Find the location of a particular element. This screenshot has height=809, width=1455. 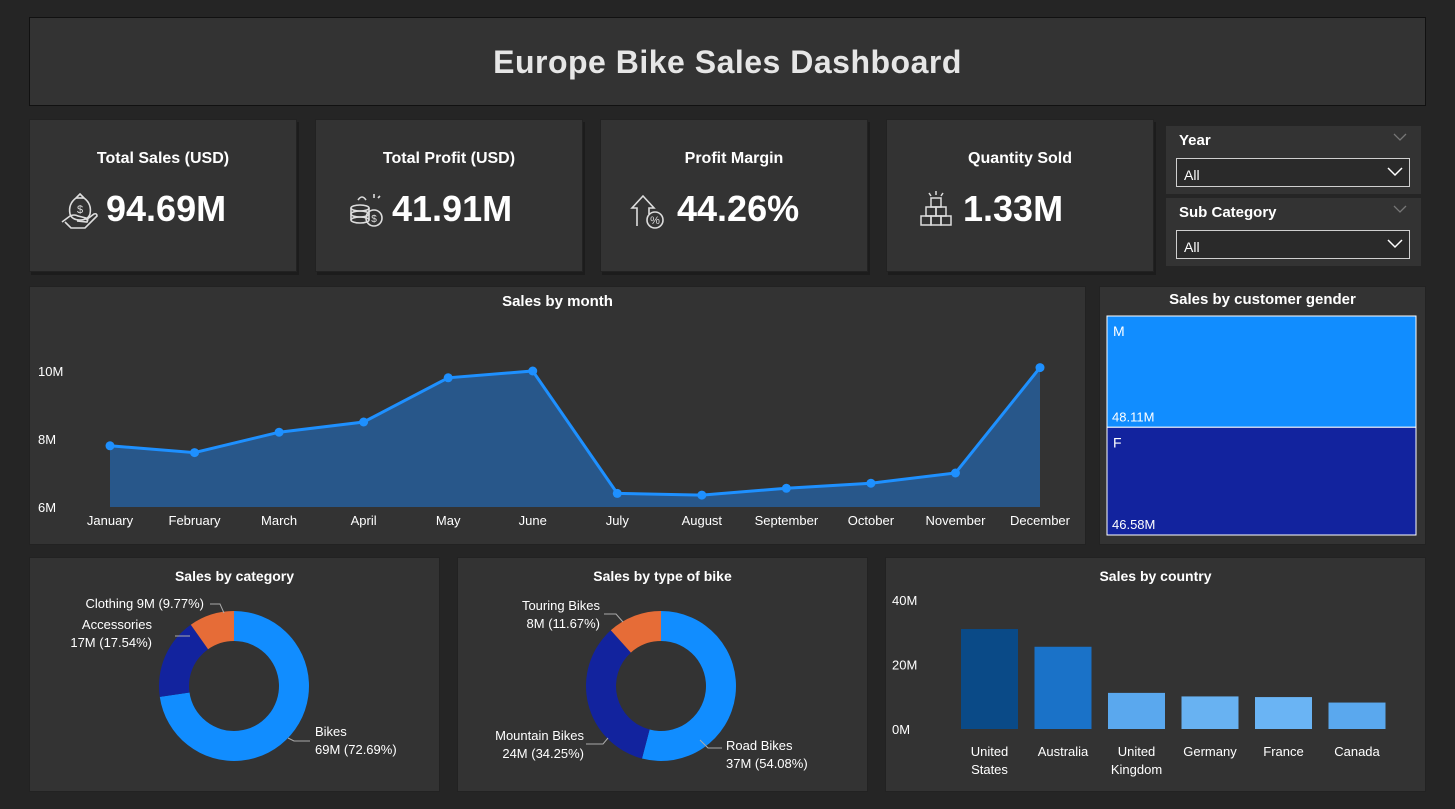

kpi-profit-margin: Profit Margin % 44.26% is located at coordinates (734, 195).